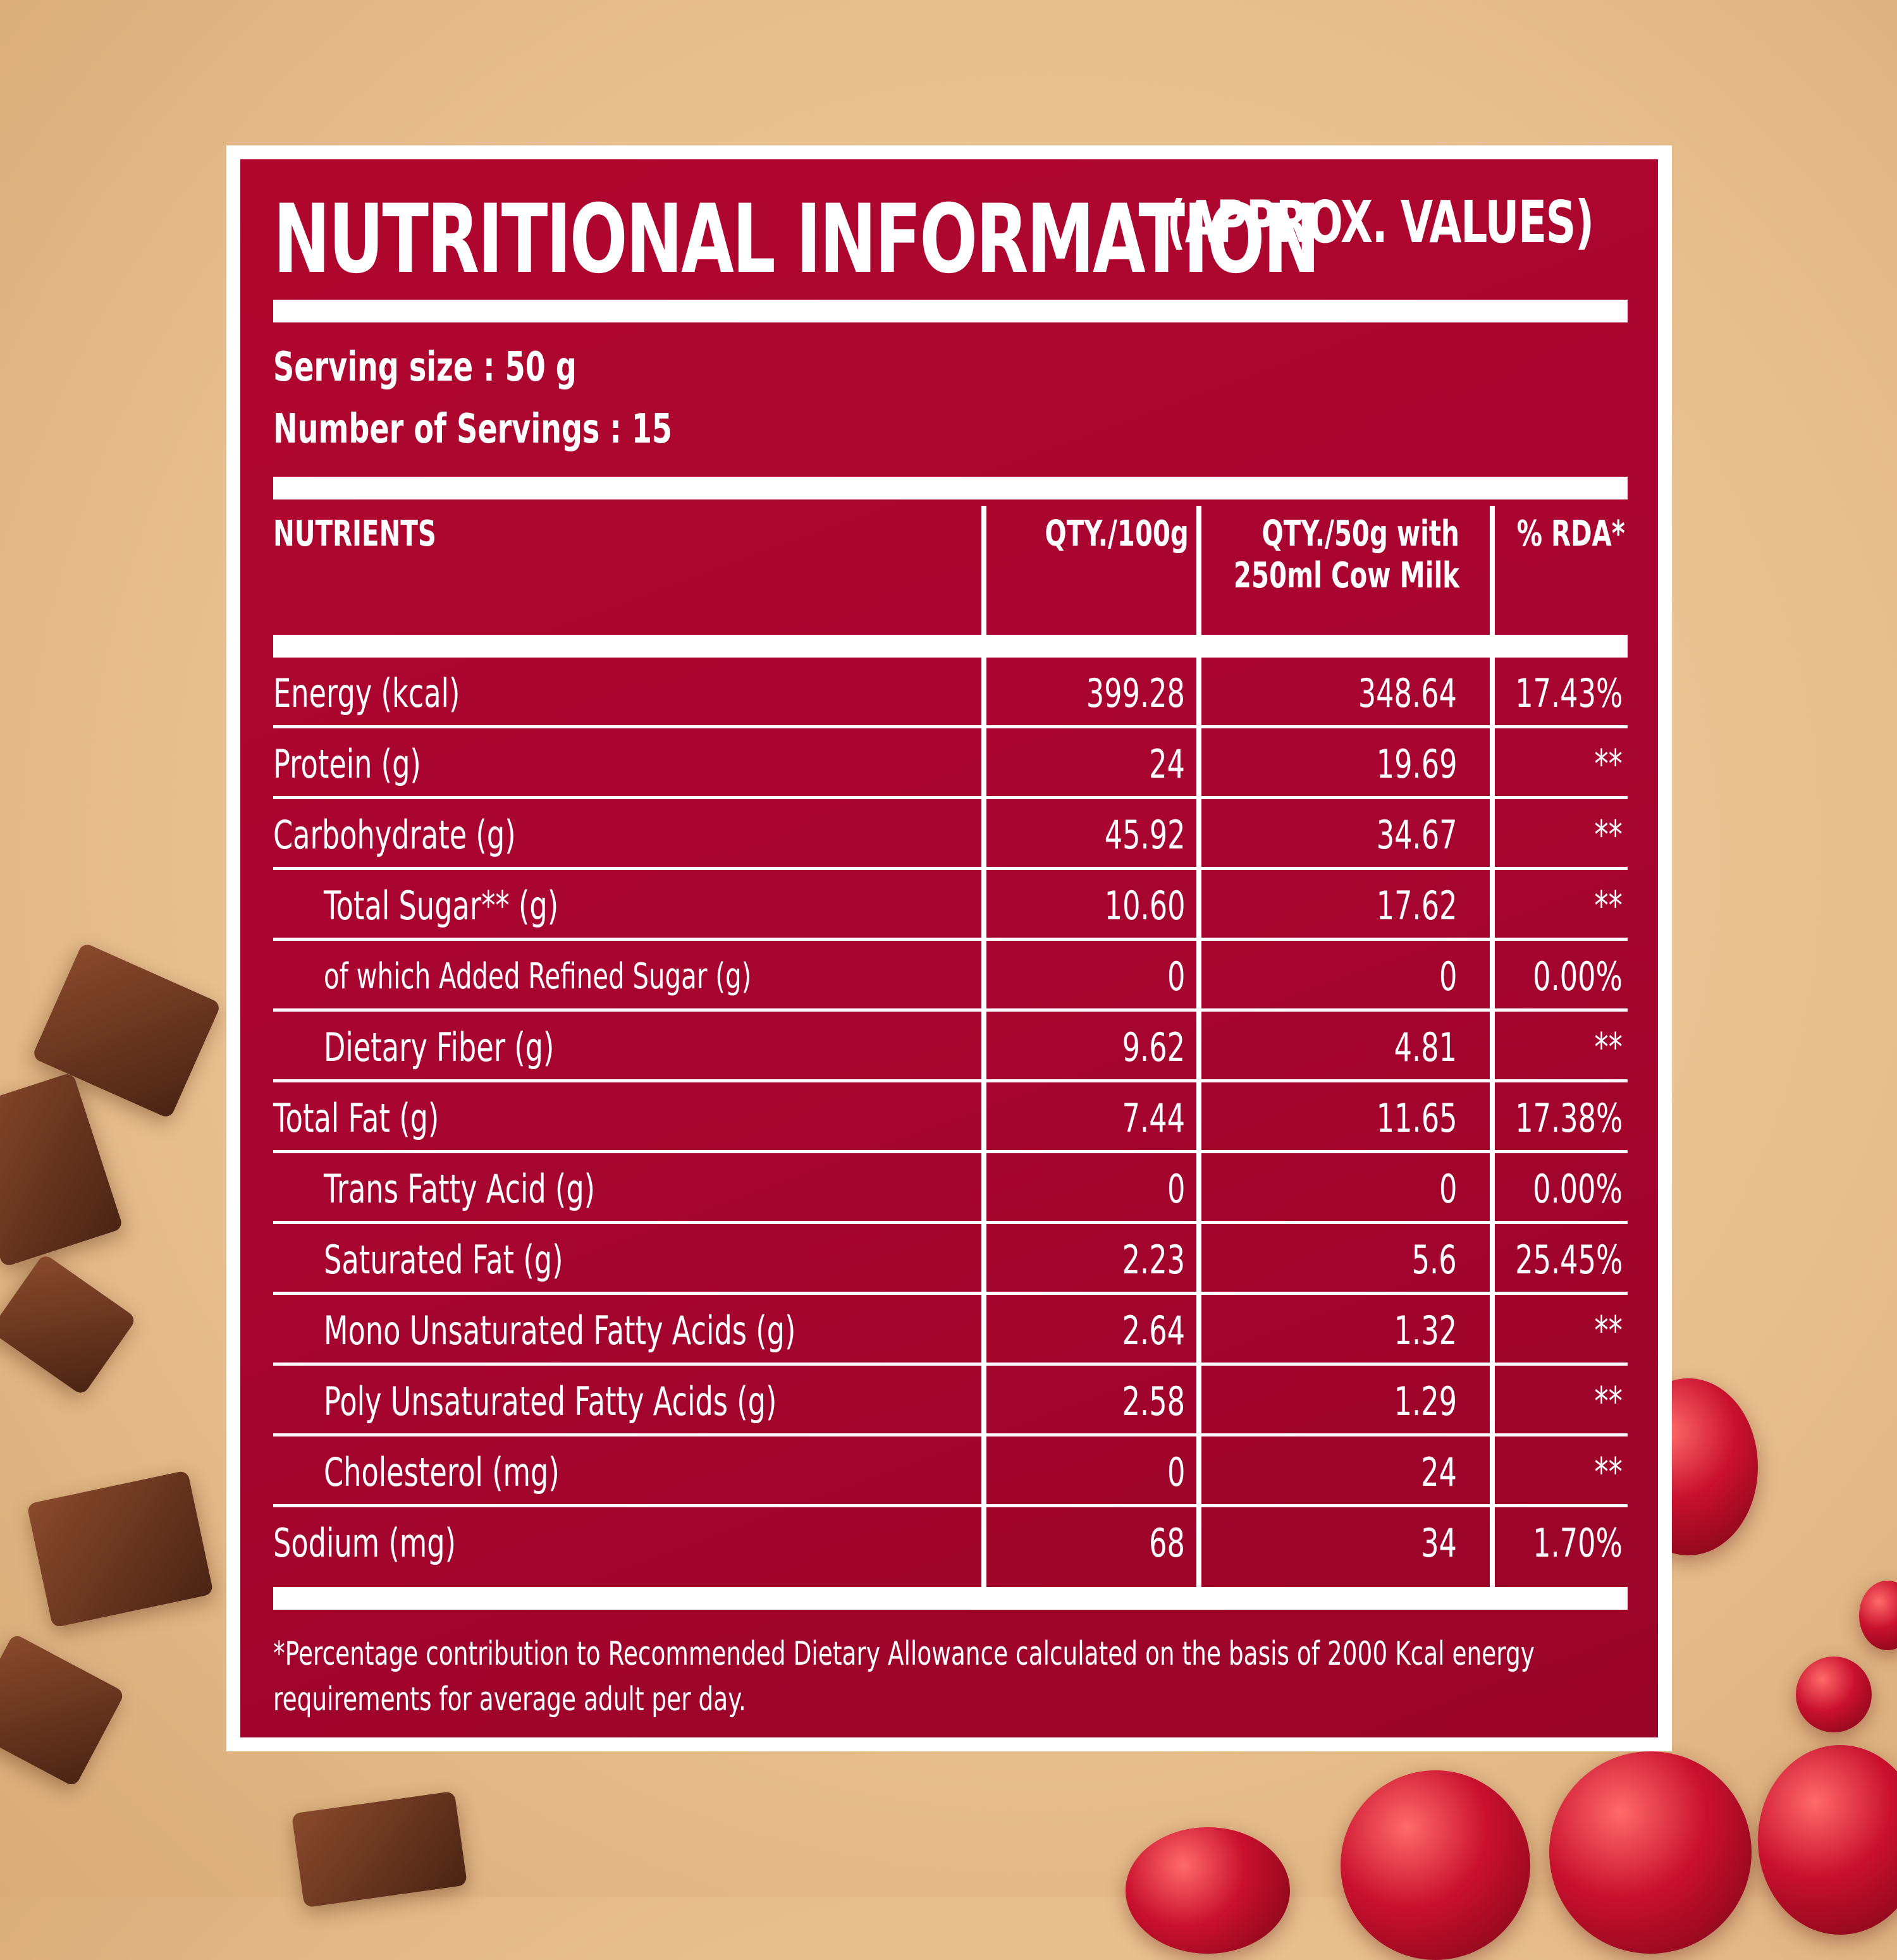 Image resolution: width=1897 pixels, height=1960 pixels. I want to click on qty-per-50g-with-milk: 5.6, so click(1434, 1260).